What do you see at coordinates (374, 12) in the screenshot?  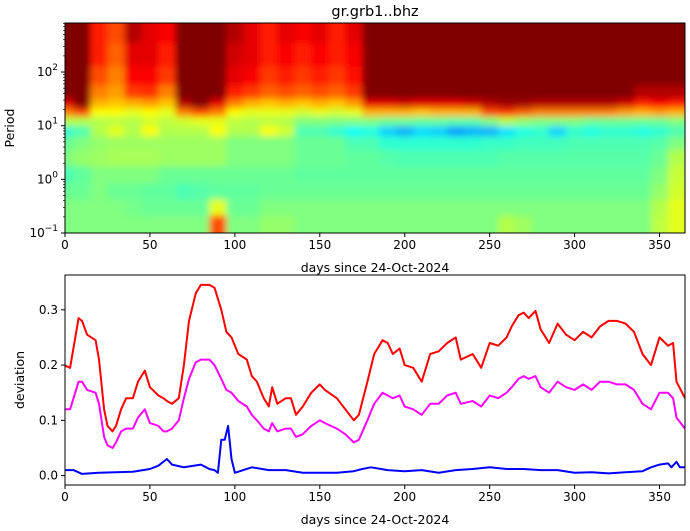 I see `heatmap-title: gr.grb1..bhz` at bounding box center [374, 12].